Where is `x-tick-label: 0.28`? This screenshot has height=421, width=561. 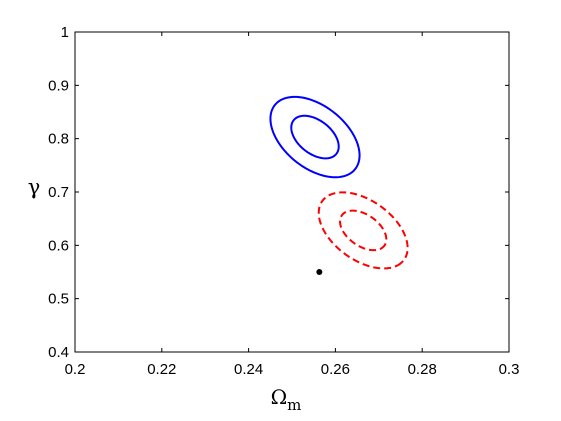 x-tick-label: 0.28 is located at coordinates (422, 369).